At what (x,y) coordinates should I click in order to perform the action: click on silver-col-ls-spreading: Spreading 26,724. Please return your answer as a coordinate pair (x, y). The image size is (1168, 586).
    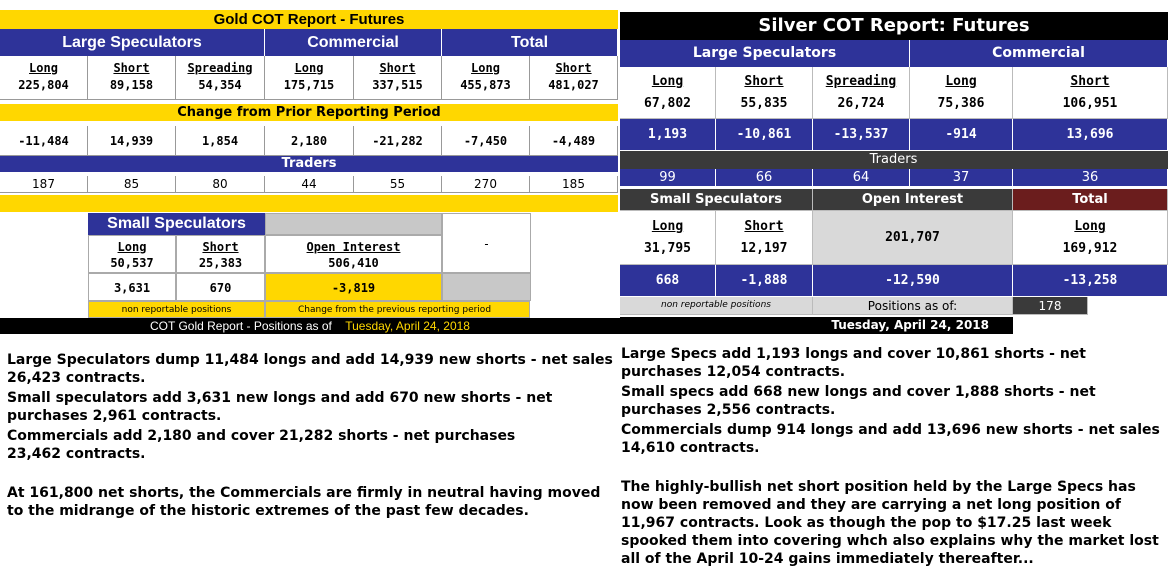
    Looking at the image, I should click on (861, 93).